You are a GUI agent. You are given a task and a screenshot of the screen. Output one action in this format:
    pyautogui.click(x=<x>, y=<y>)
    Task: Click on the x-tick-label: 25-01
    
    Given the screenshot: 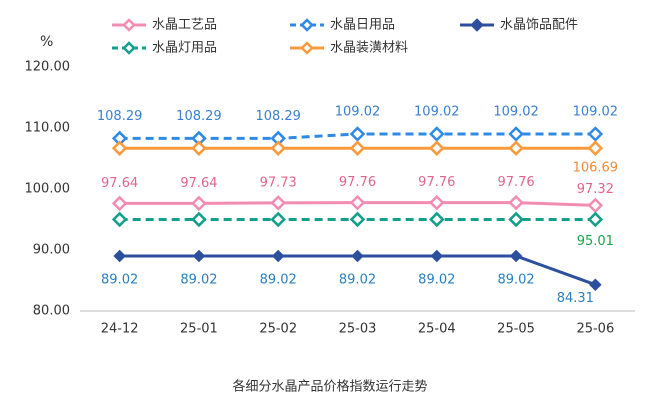 What is the action you would take?
    pyautogui.click(x=199, y=329)
    